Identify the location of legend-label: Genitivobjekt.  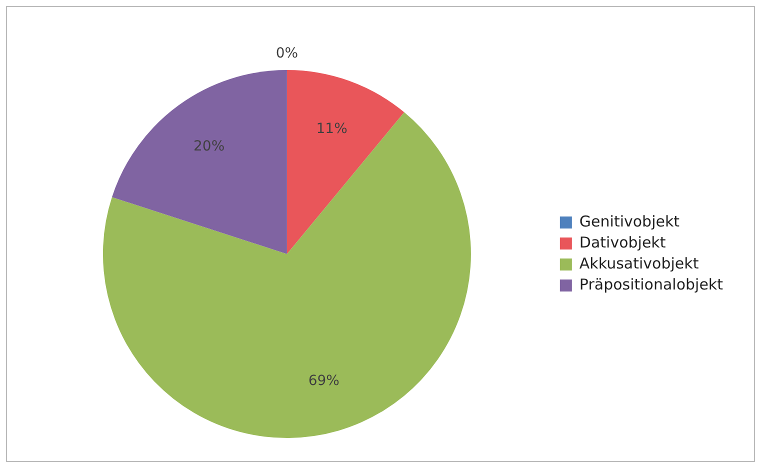
(629, 221).